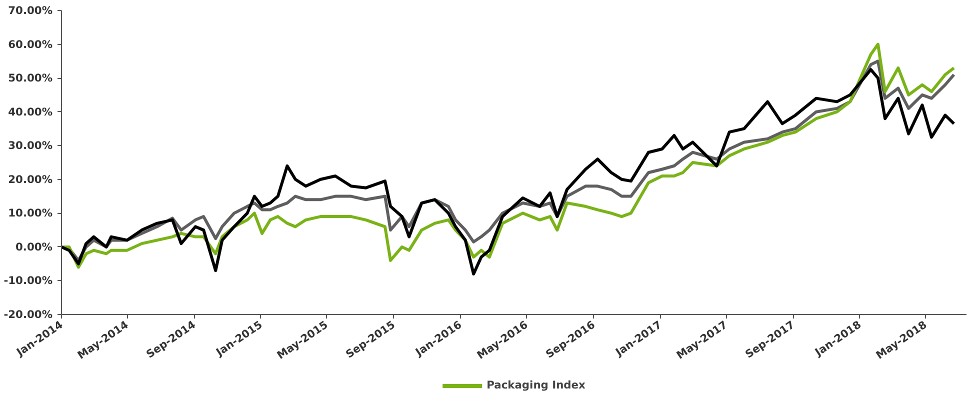  What do you see at coordinates (30, 111) in the screenshot?
I see `y-tick-label: 40.00%` at bounding box center [30, 111].